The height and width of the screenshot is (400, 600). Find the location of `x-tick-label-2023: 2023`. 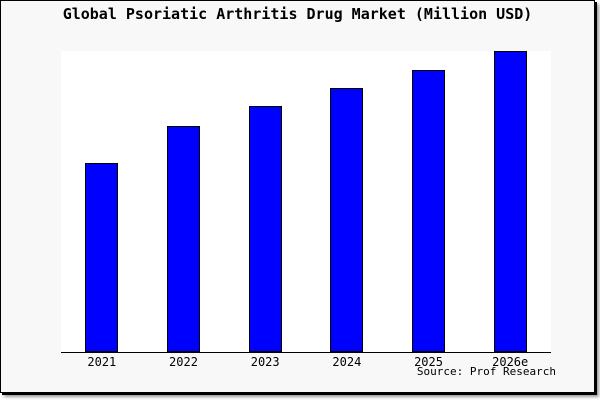

x-tick-label-2023: 2023 is located at coordinates (265, 362).